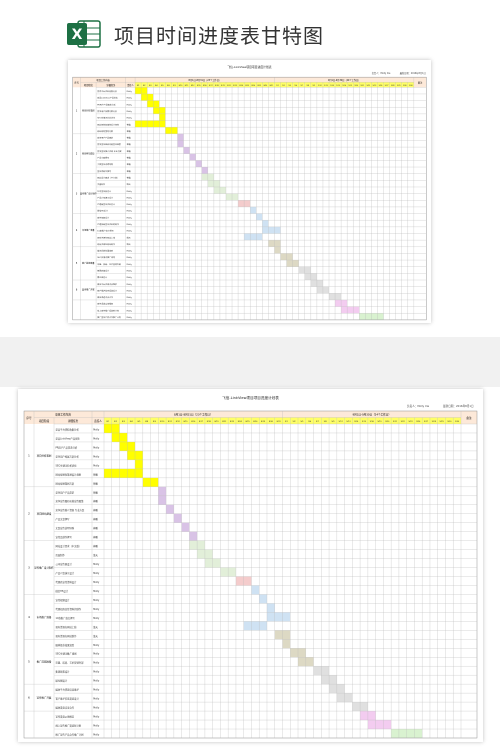  What do you see at coordinates (271, 422) in the screenshot?
I see `date-label: 8/30` at bounding box center [271, 422].